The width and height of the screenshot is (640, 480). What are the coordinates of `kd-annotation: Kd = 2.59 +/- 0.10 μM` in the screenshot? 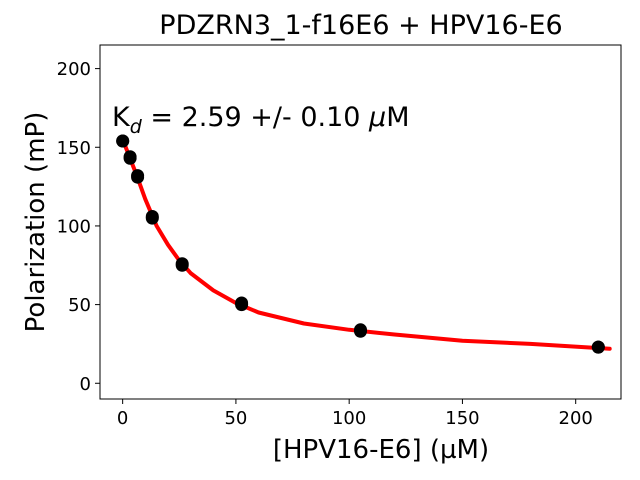 It's located at (261, 120).